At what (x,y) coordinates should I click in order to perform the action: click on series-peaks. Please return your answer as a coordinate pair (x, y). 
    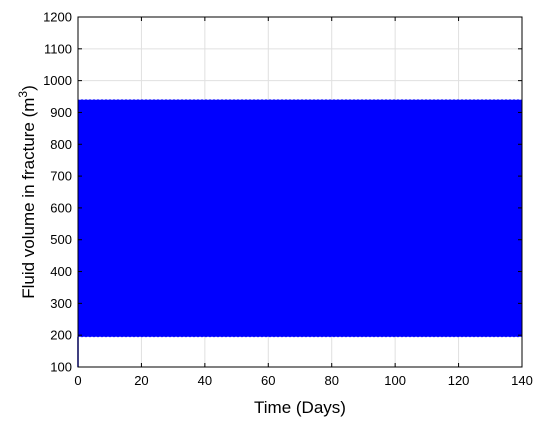
    Looking at the image, I should click on (300, 101).